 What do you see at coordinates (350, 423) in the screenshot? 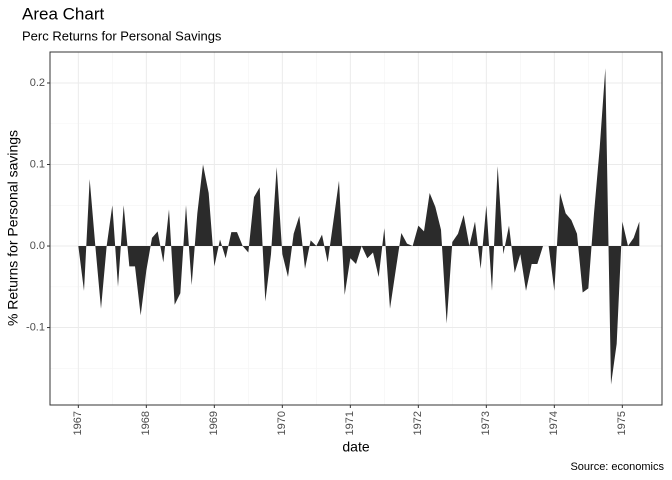
I see `x-tick-label: 1971` at bounding box center [350, 423].